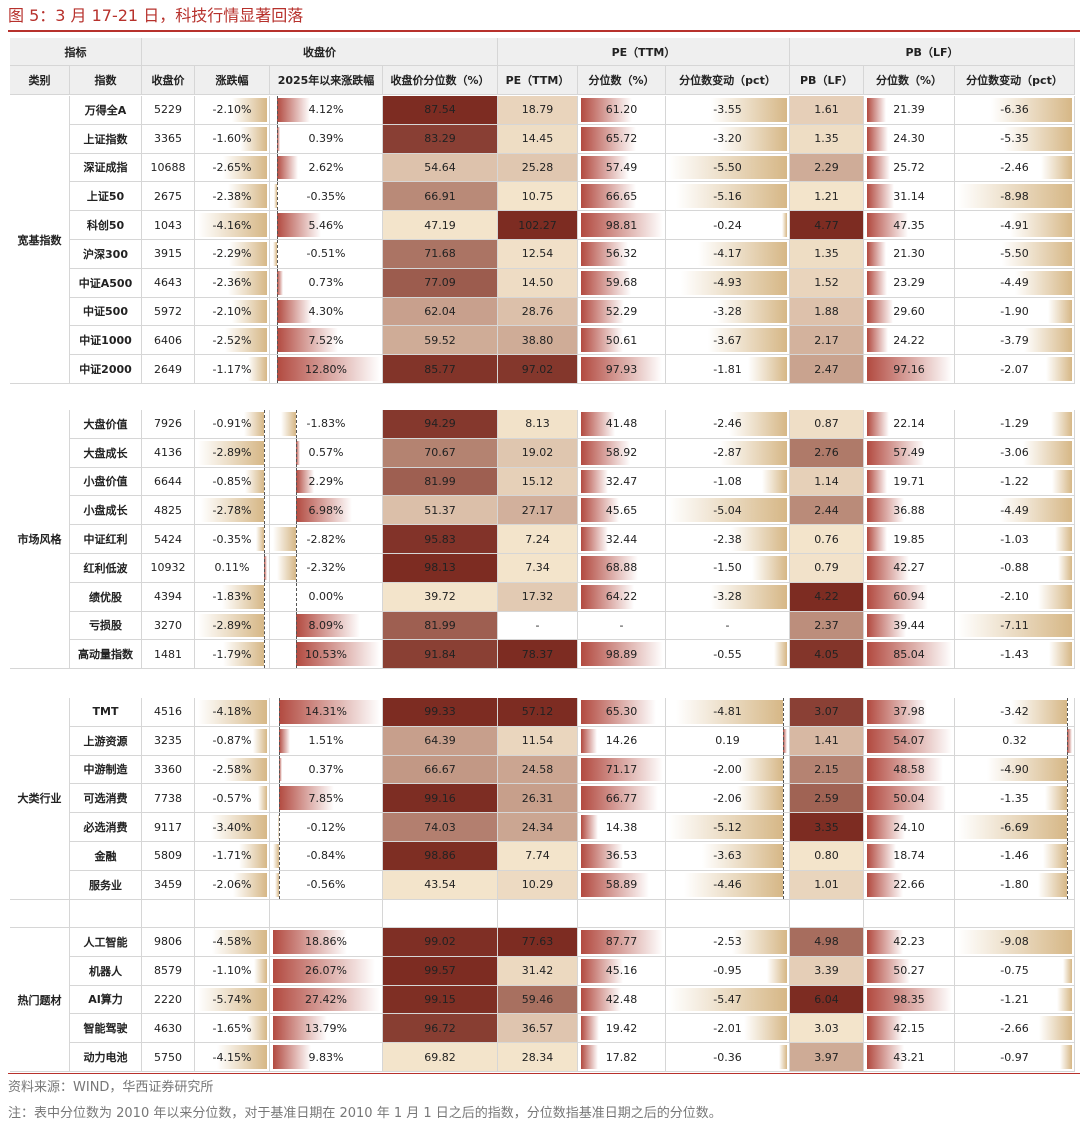  What do you see at coordinates (728, 453) in the screenshot?
I see `value-cell: -2.87` at bounding box center [728, 453].